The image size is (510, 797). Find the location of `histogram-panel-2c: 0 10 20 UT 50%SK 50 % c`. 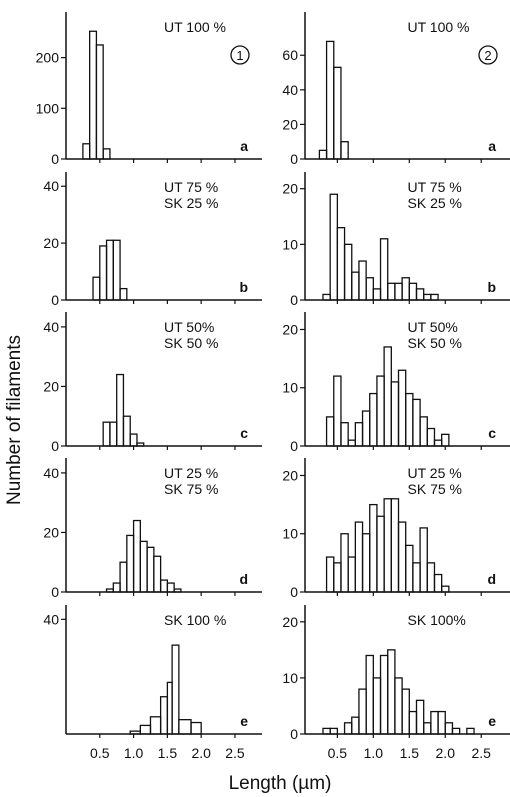

histogram-panel-2c: 0 10 20 UT 50%SK 50 % c is located at coordinates (396, 383).